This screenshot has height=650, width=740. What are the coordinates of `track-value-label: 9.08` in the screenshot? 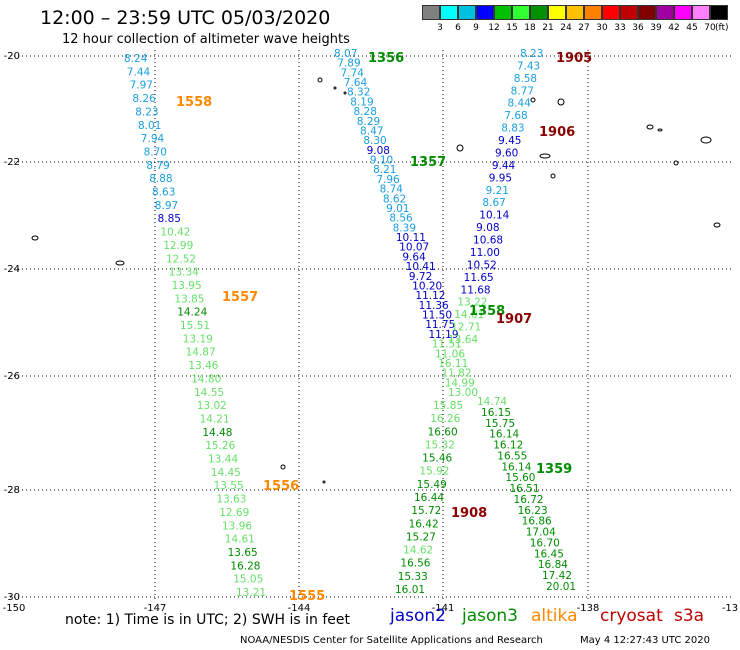 It's located at (378, 151).